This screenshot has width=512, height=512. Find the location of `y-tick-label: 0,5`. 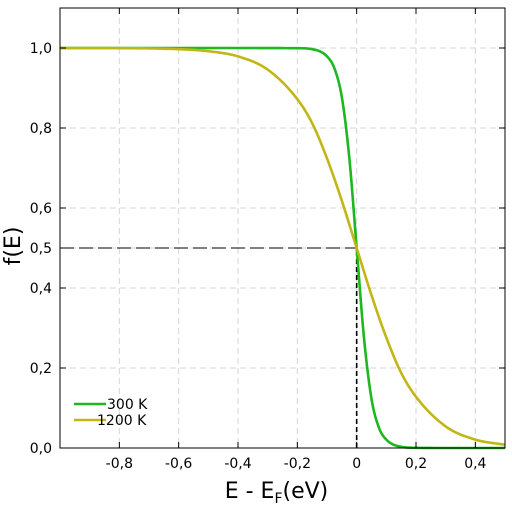

y-tick-label: 0,5 is located at coordinates (41, 249).